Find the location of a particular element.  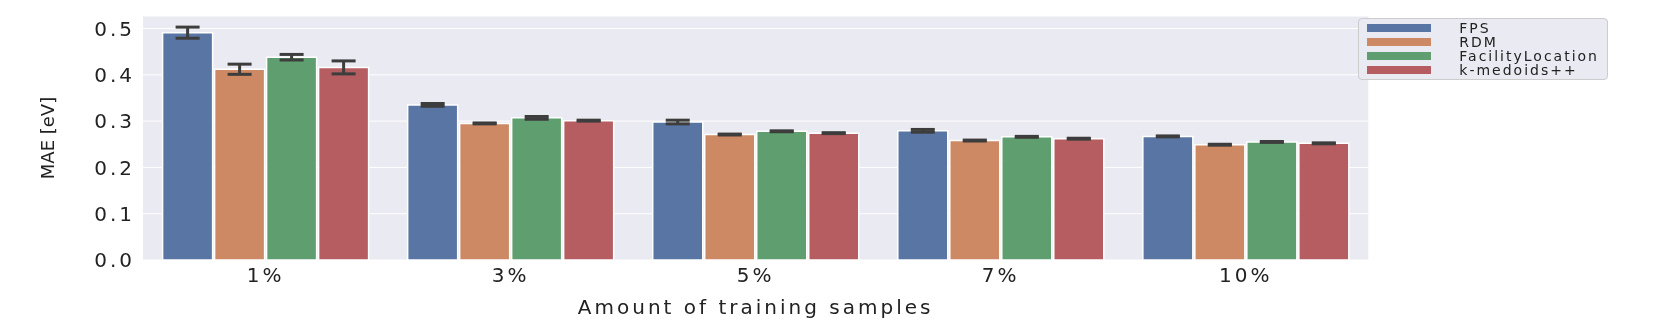

legend-label: FPS is located at coordinates (1475, 28).